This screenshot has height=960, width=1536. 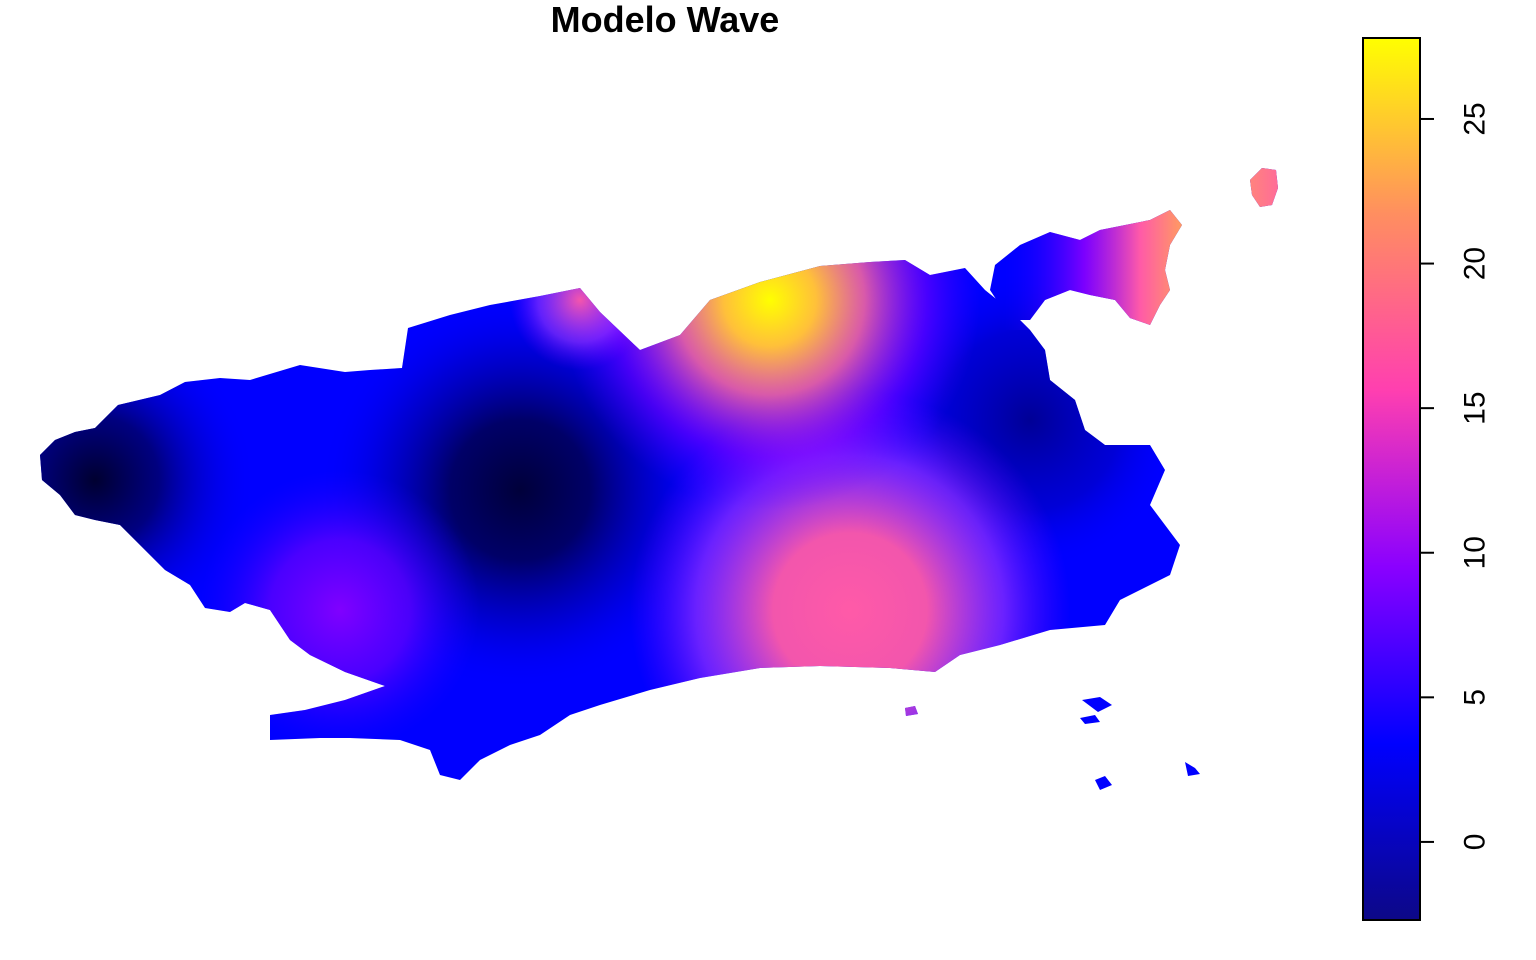 I want to click on legend: 0 5 10 15 20 25, so click(x=1427, y=479).